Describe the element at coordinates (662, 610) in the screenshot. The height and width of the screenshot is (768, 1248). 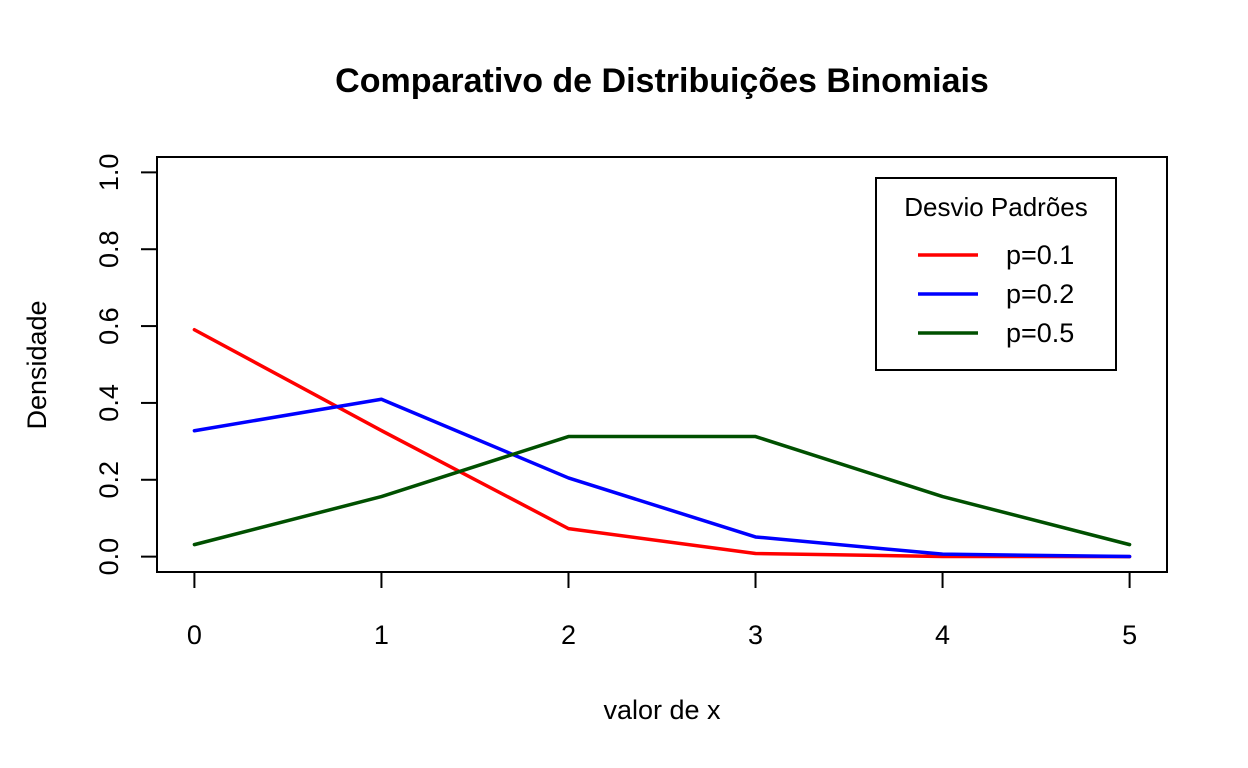
I see `x-axis: 0 1 2 3 4 5` at that location.